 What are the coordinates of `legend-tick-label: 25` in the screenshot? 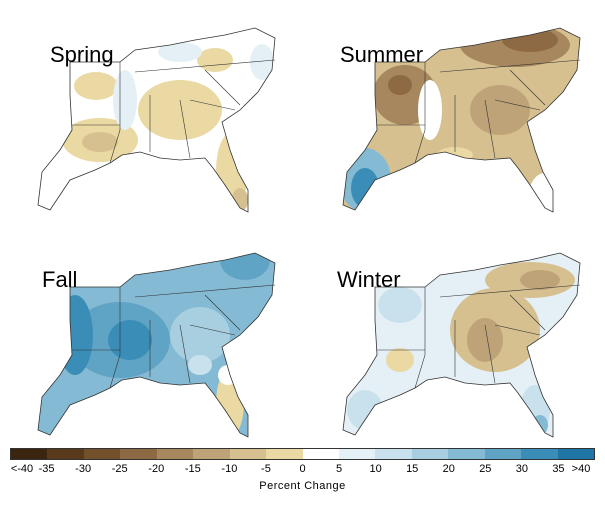 It's located at (485, 469).